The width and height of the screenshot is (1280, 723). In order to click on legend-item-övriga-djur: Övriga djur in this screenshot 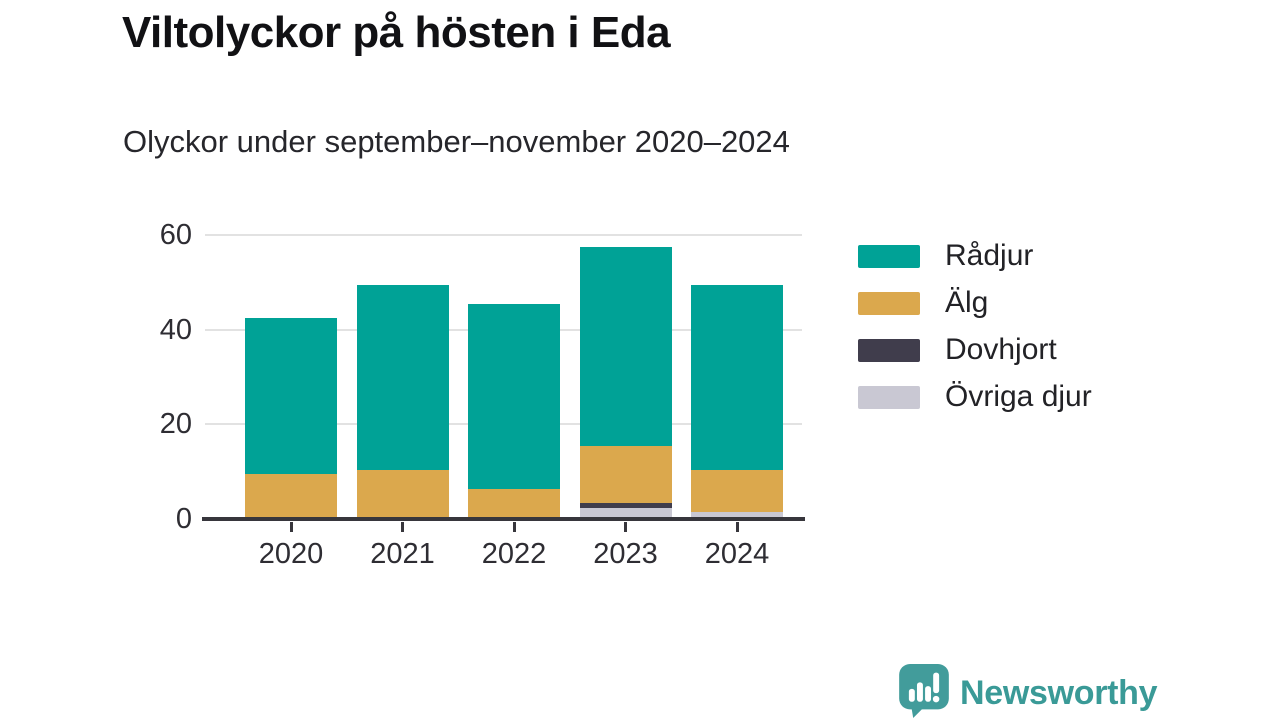, I will do `click(975, 396)`.